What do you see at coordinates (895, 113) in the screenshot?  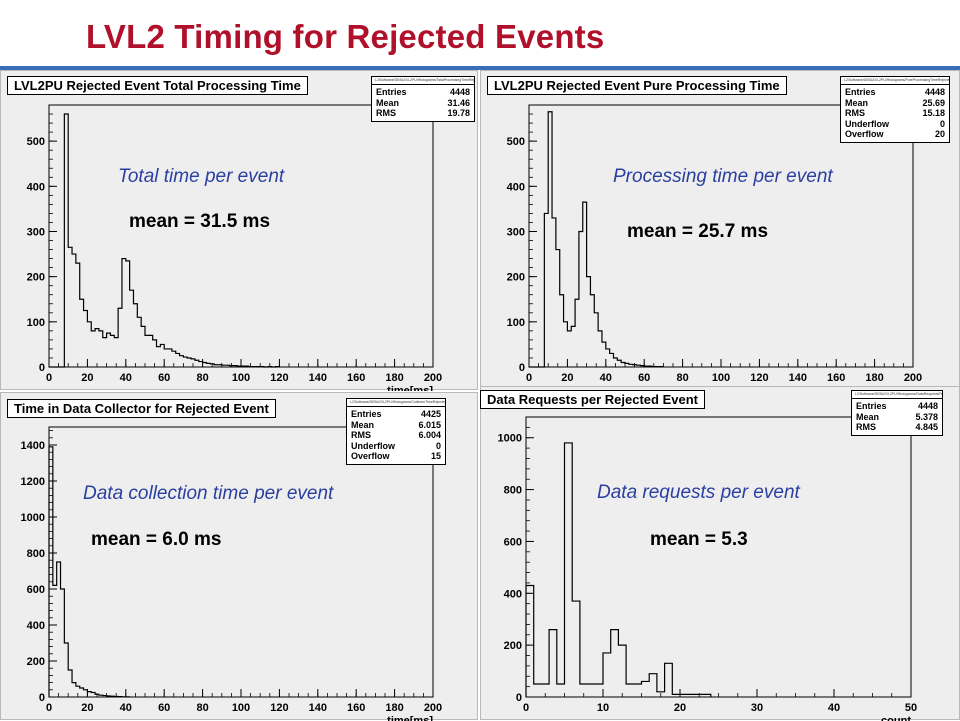 I see `stats-row: RMS 15.18` at bounding box center [895, 113].